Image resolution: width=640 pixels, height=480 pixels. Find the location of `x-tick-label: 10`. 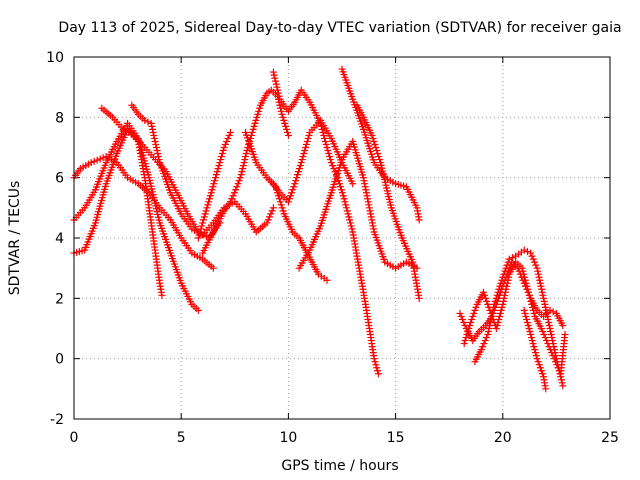

x-tick-label: 10 is located at coordinates (288, 438).